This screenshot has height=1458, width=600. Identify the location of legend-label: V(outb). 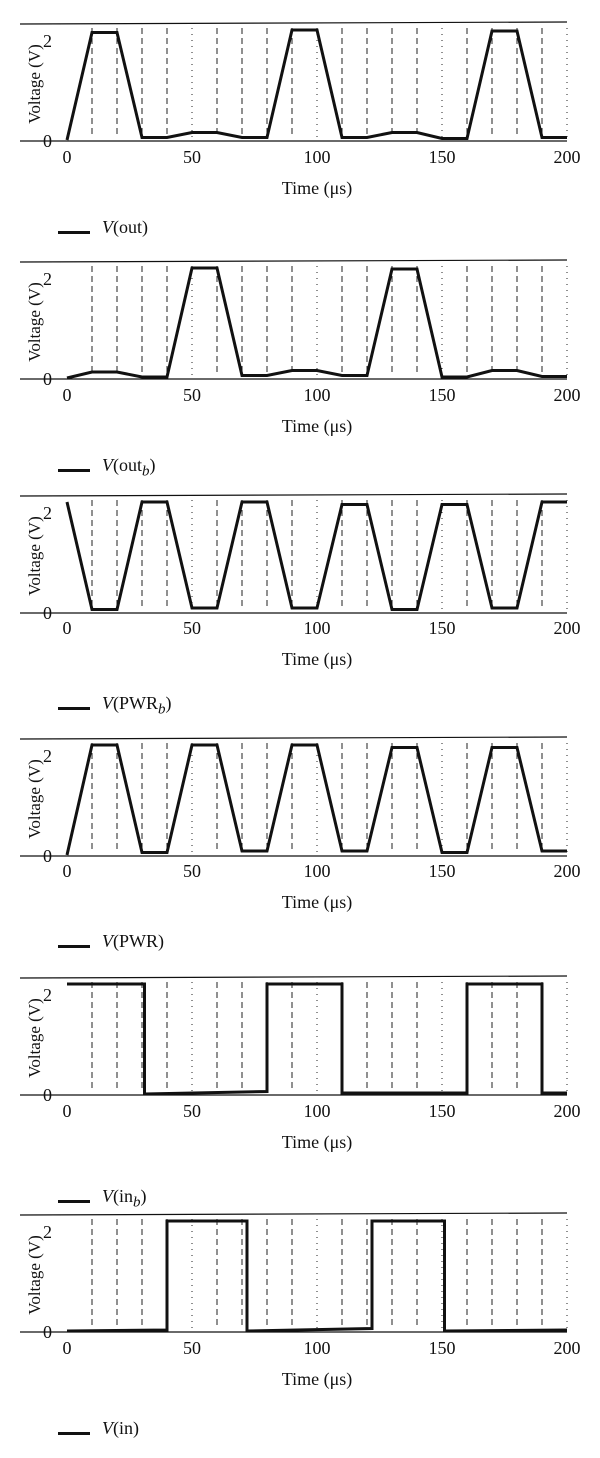
(129, 467).